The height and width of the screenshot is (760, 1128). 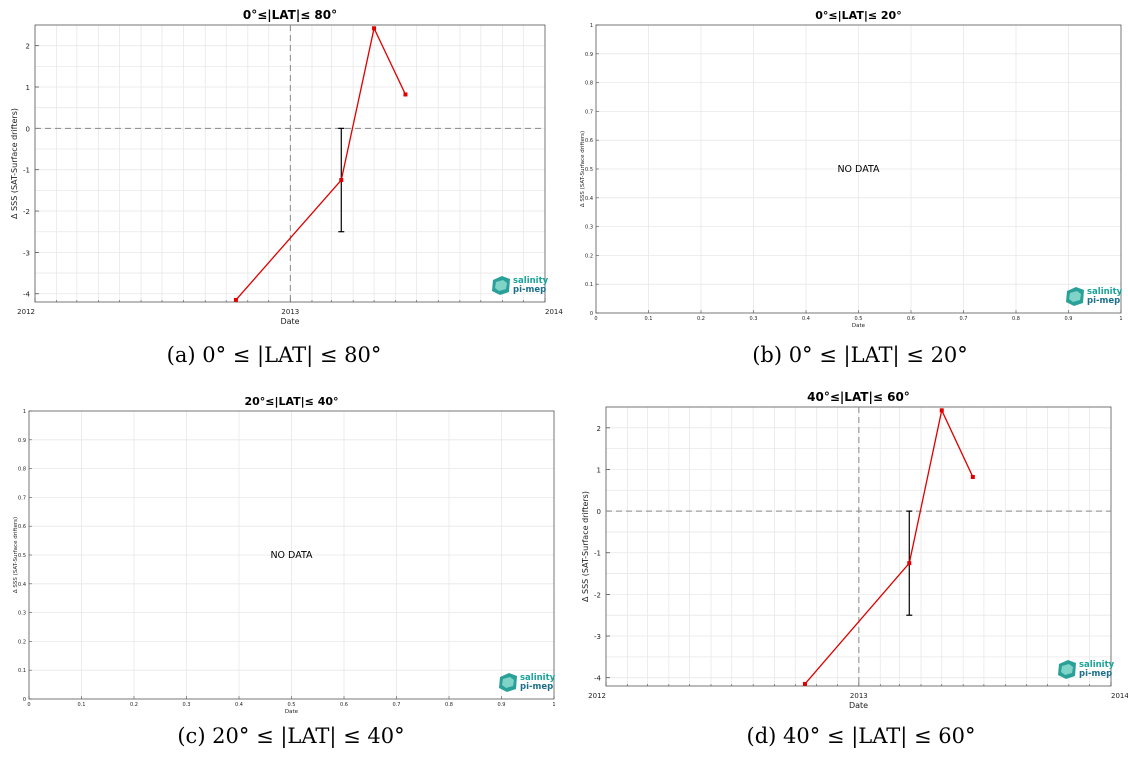 What do you see at coordinates (597, 696) in the screenshot?
I see `x-tick-label: 2012` at bounding box center [597, 696].